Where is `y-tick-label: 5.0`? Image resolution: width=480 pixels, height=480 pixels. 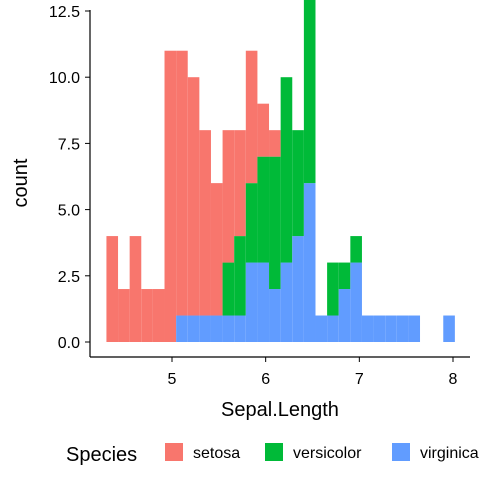
y-tick-label: 5.0 is located at coordinates (69, 211).